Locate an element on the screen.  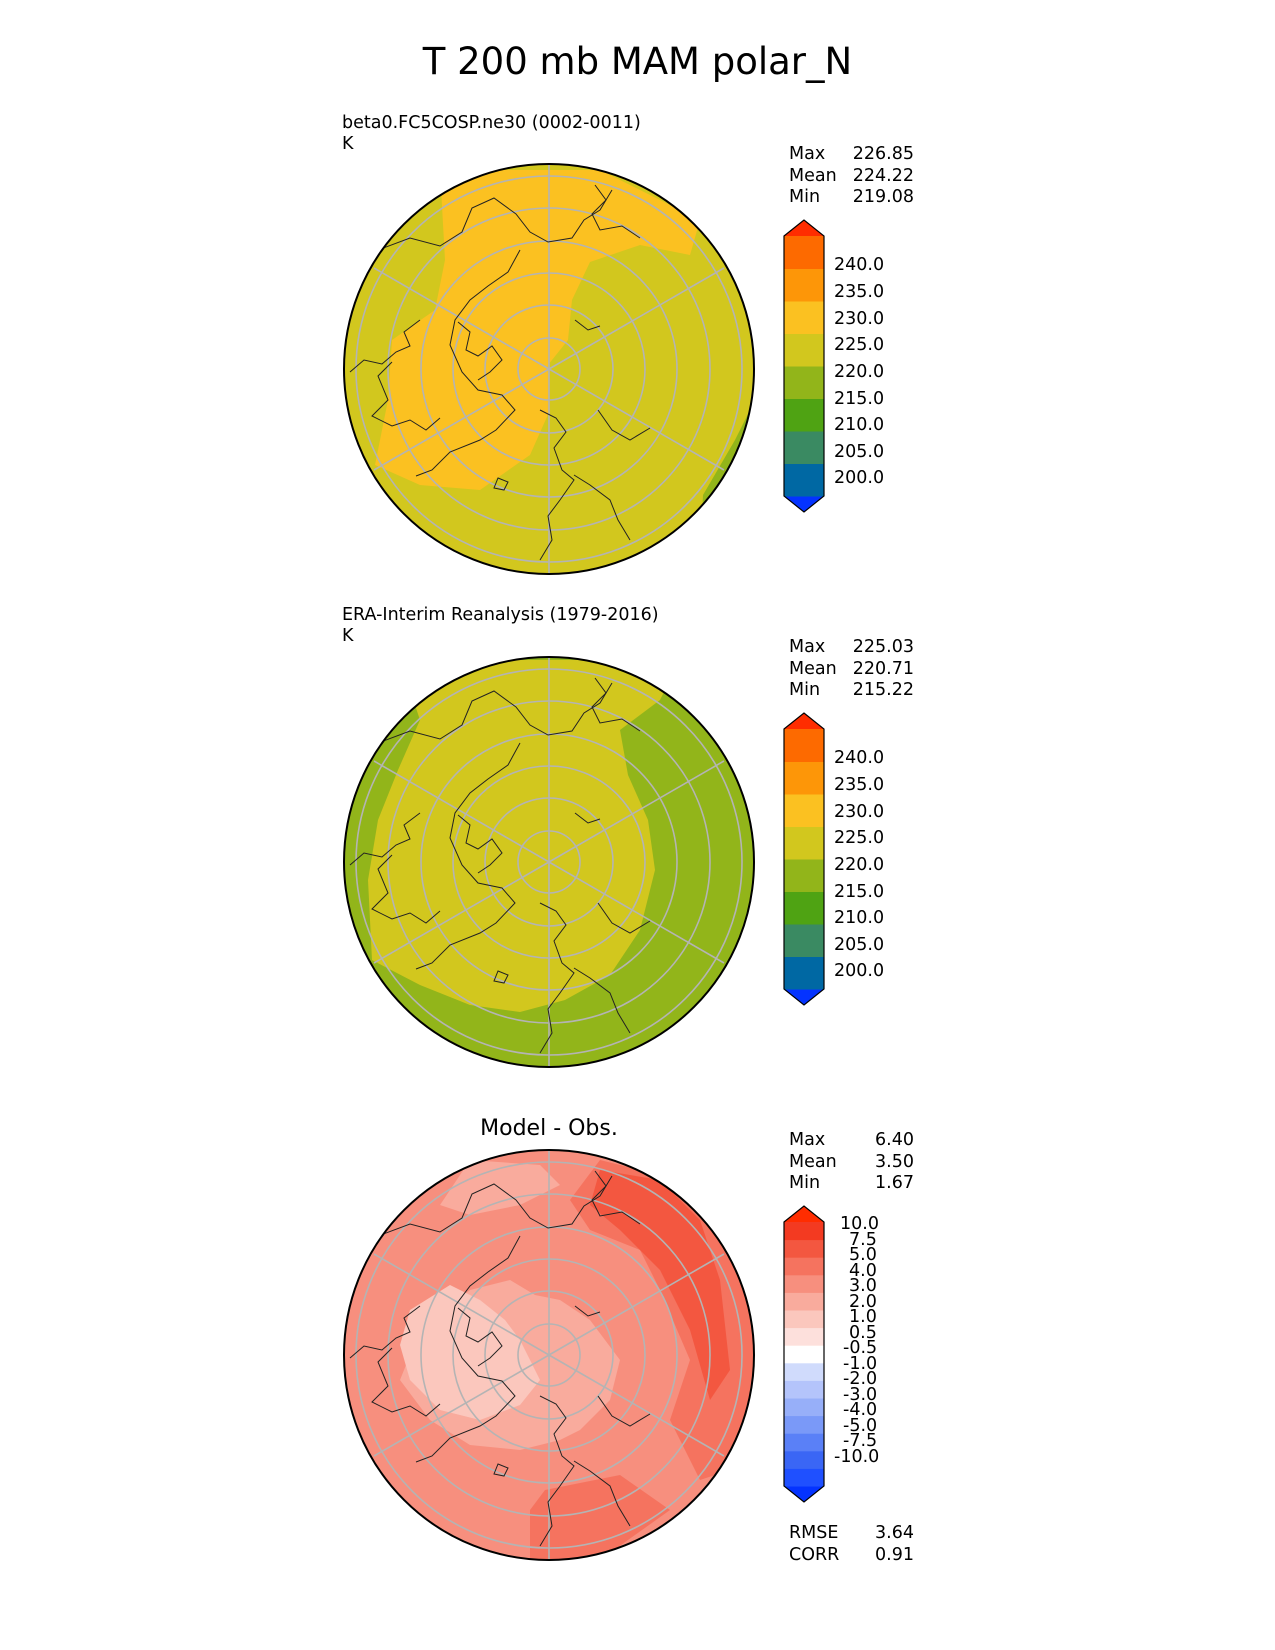
high-region-right is located at coordinates (662, 1320).